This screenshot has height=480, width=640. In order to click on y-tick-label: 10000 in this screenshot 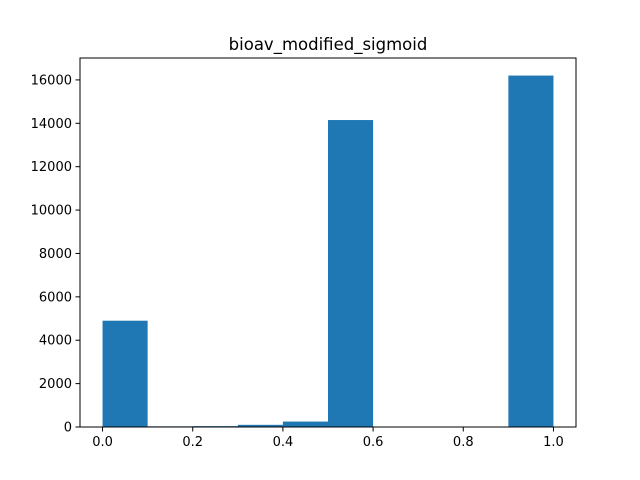, I will do `click(51, 211)`.